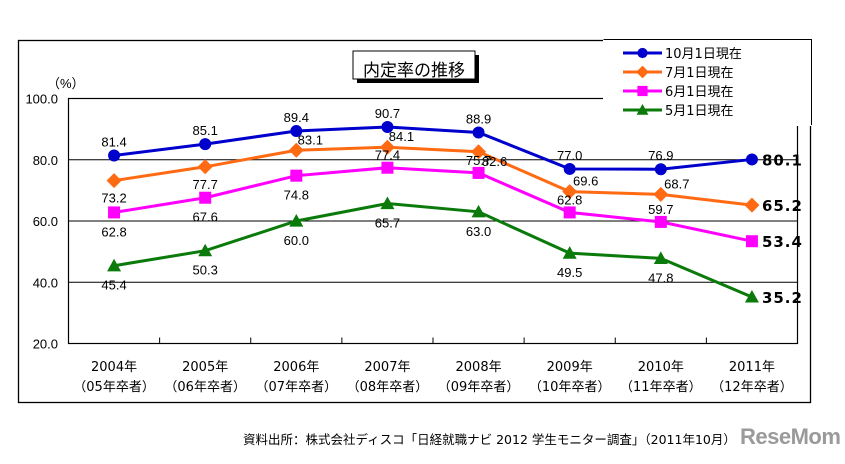  What do you see at coordinates (707, 82) in the screenshot?
I see `legend: 10月1日現在 7月1日現在 6月1日現在 5月1日現在` at bounding box center [707, 82].